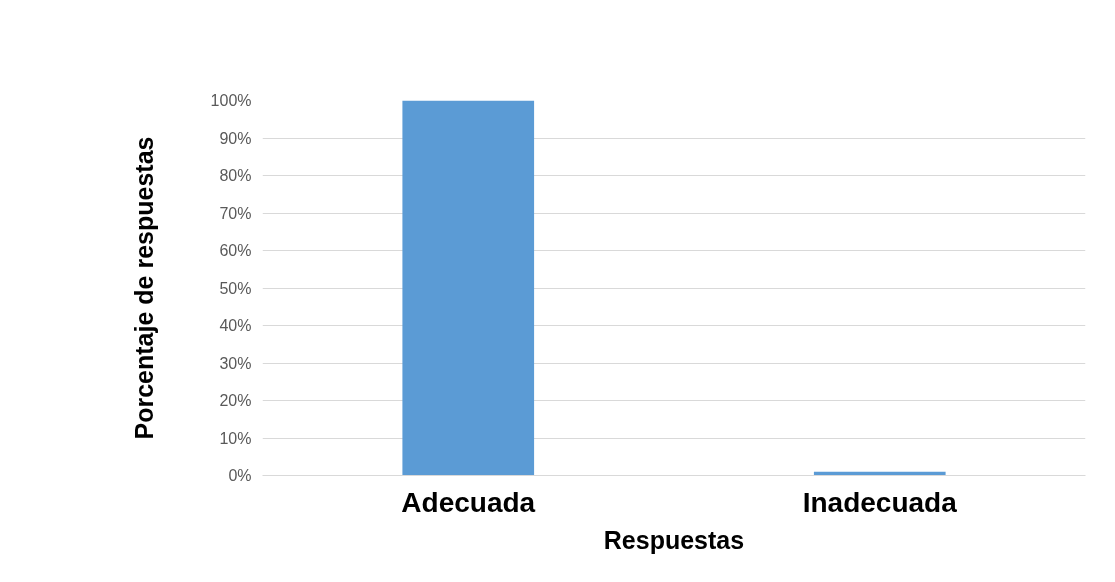 The image size is (1115, 582). Describe the element at coordinates (235, 438) in the screenshot. I see `y-tick-label: 10%` at that location.